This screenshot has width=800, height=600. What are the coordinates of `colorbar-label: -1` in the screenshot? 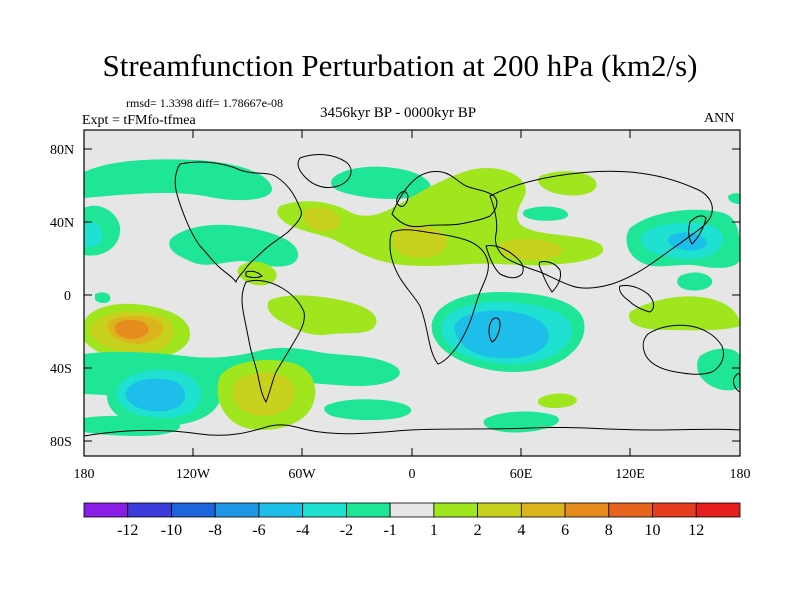 It's located at (389, 530).